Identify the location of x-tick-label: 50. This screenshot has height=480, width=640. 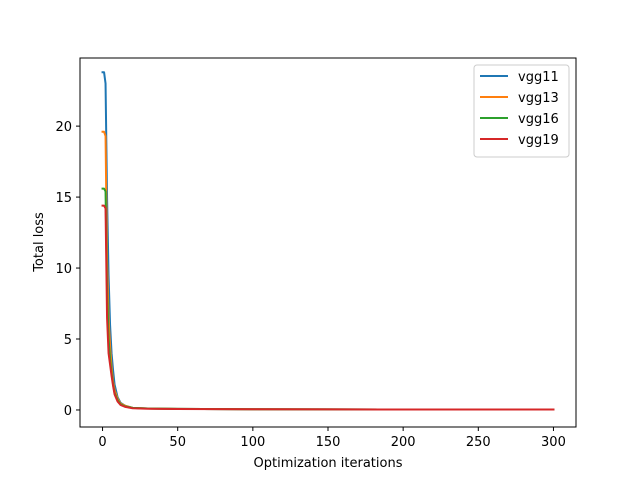
(177, 442).